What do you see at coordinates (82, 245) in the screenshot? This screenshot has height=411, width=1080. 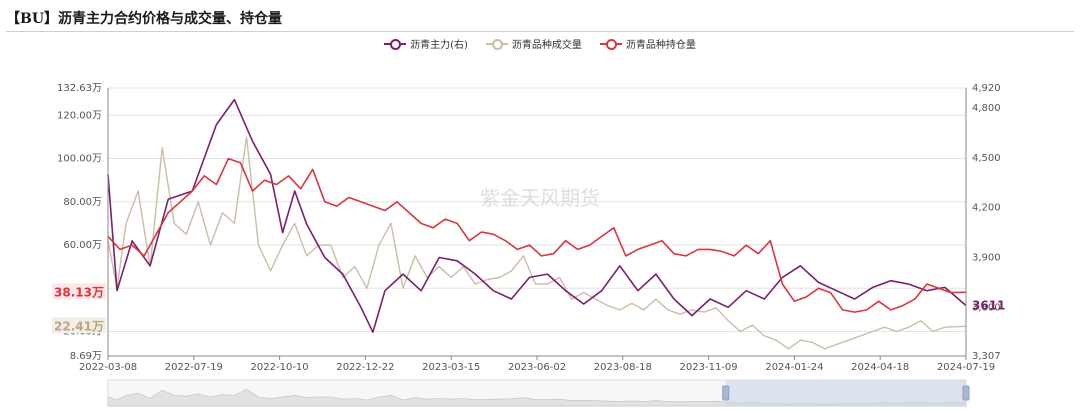 I see `left-tick-label: 60.00万` at bounding box center [82, 245].